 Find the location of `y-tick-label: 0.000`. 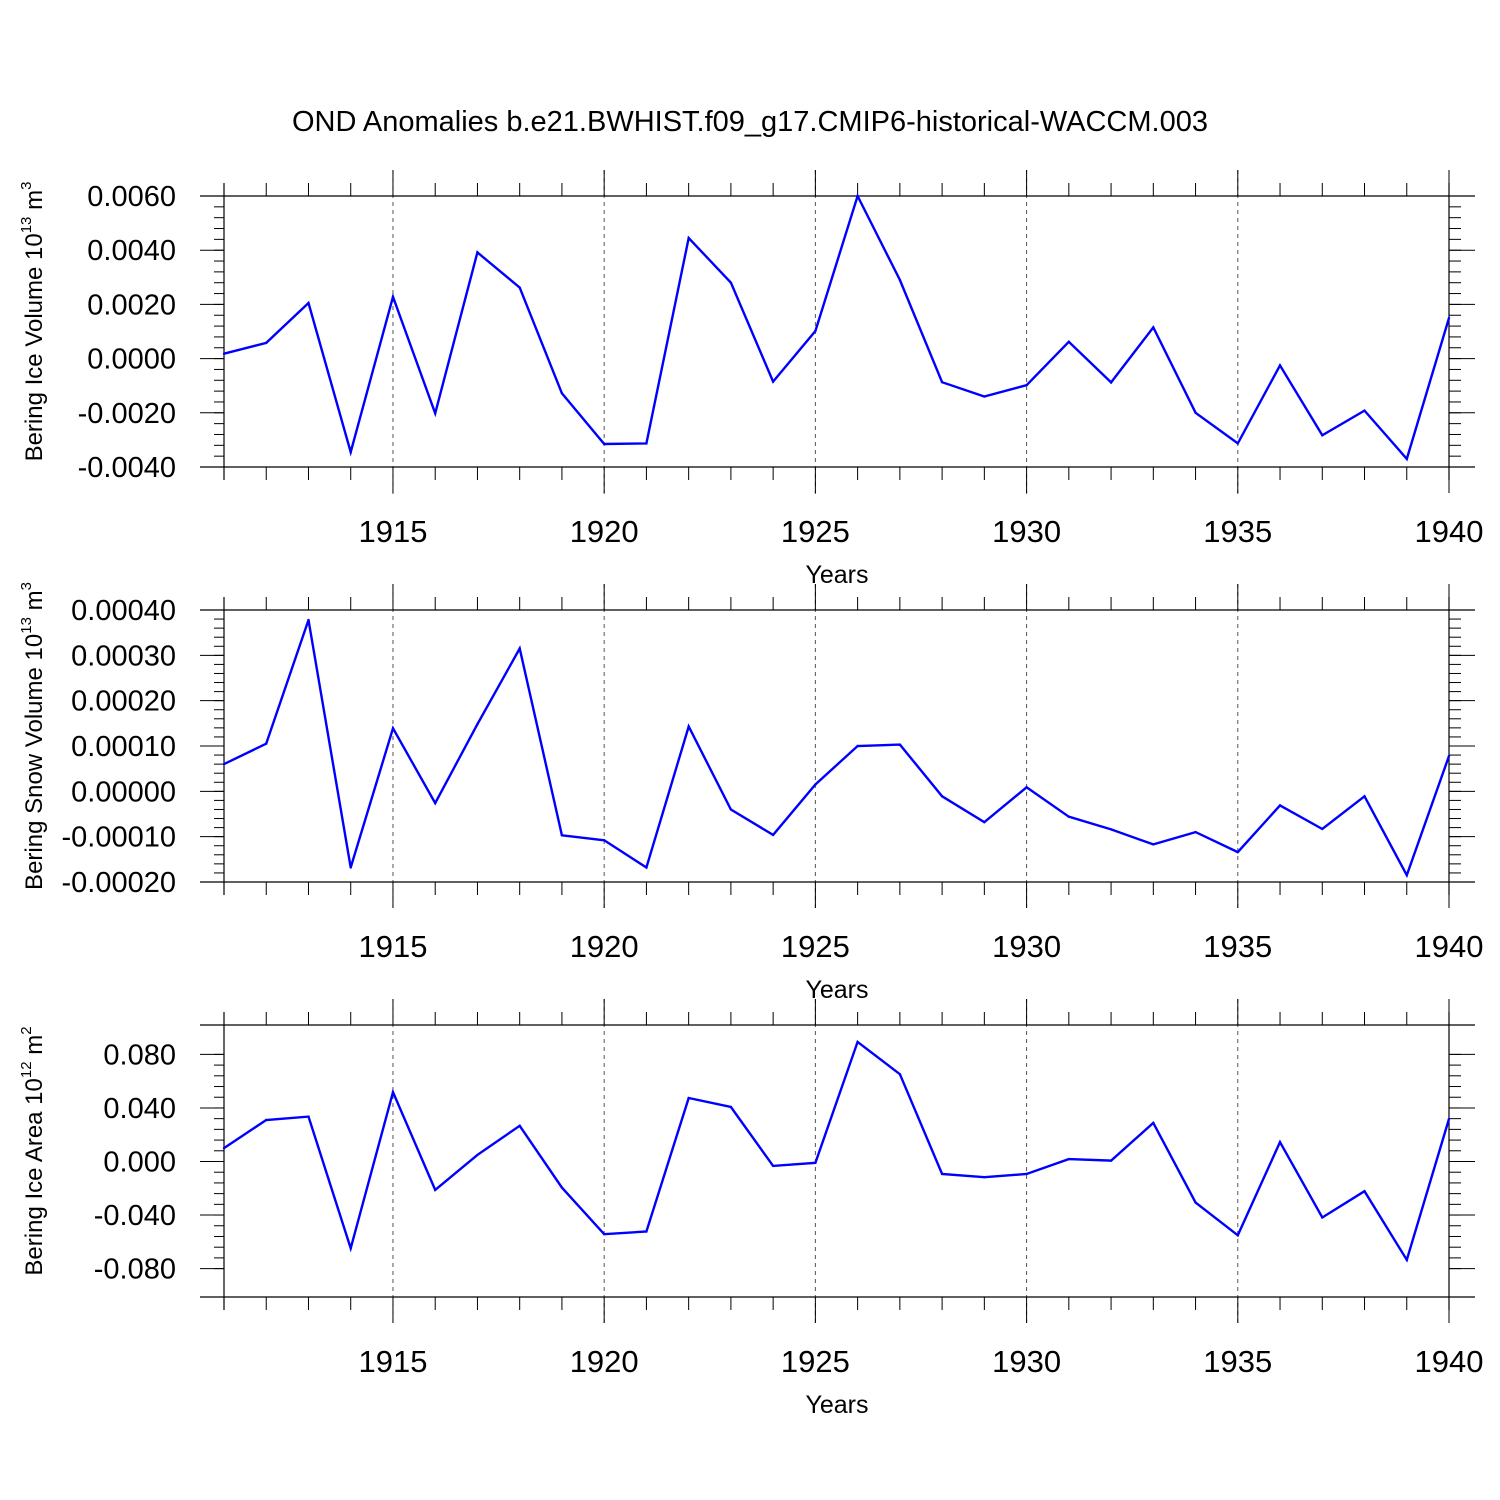

y-tick-label: 0.000 is located at coordinates (139, 1163).